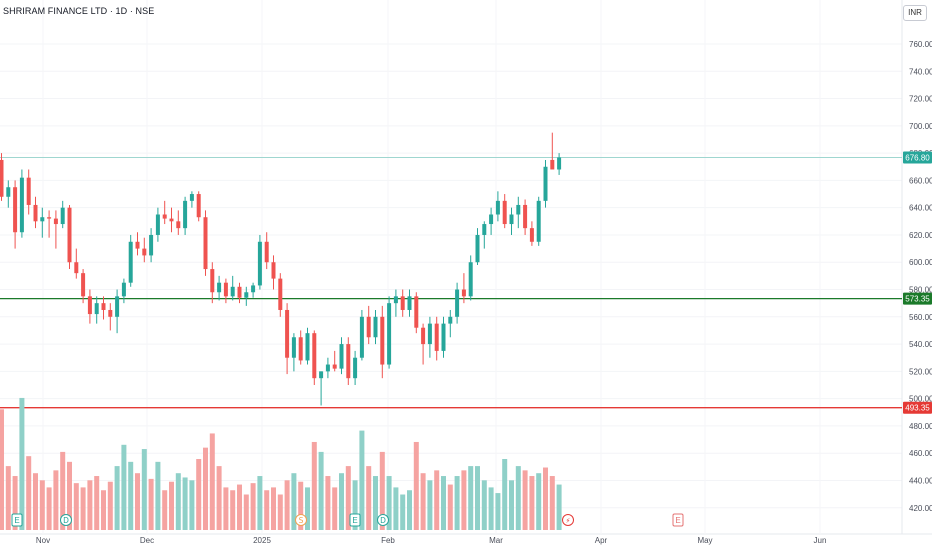  I want to click on resistance-price-label: 493.35, so click(917, 408).